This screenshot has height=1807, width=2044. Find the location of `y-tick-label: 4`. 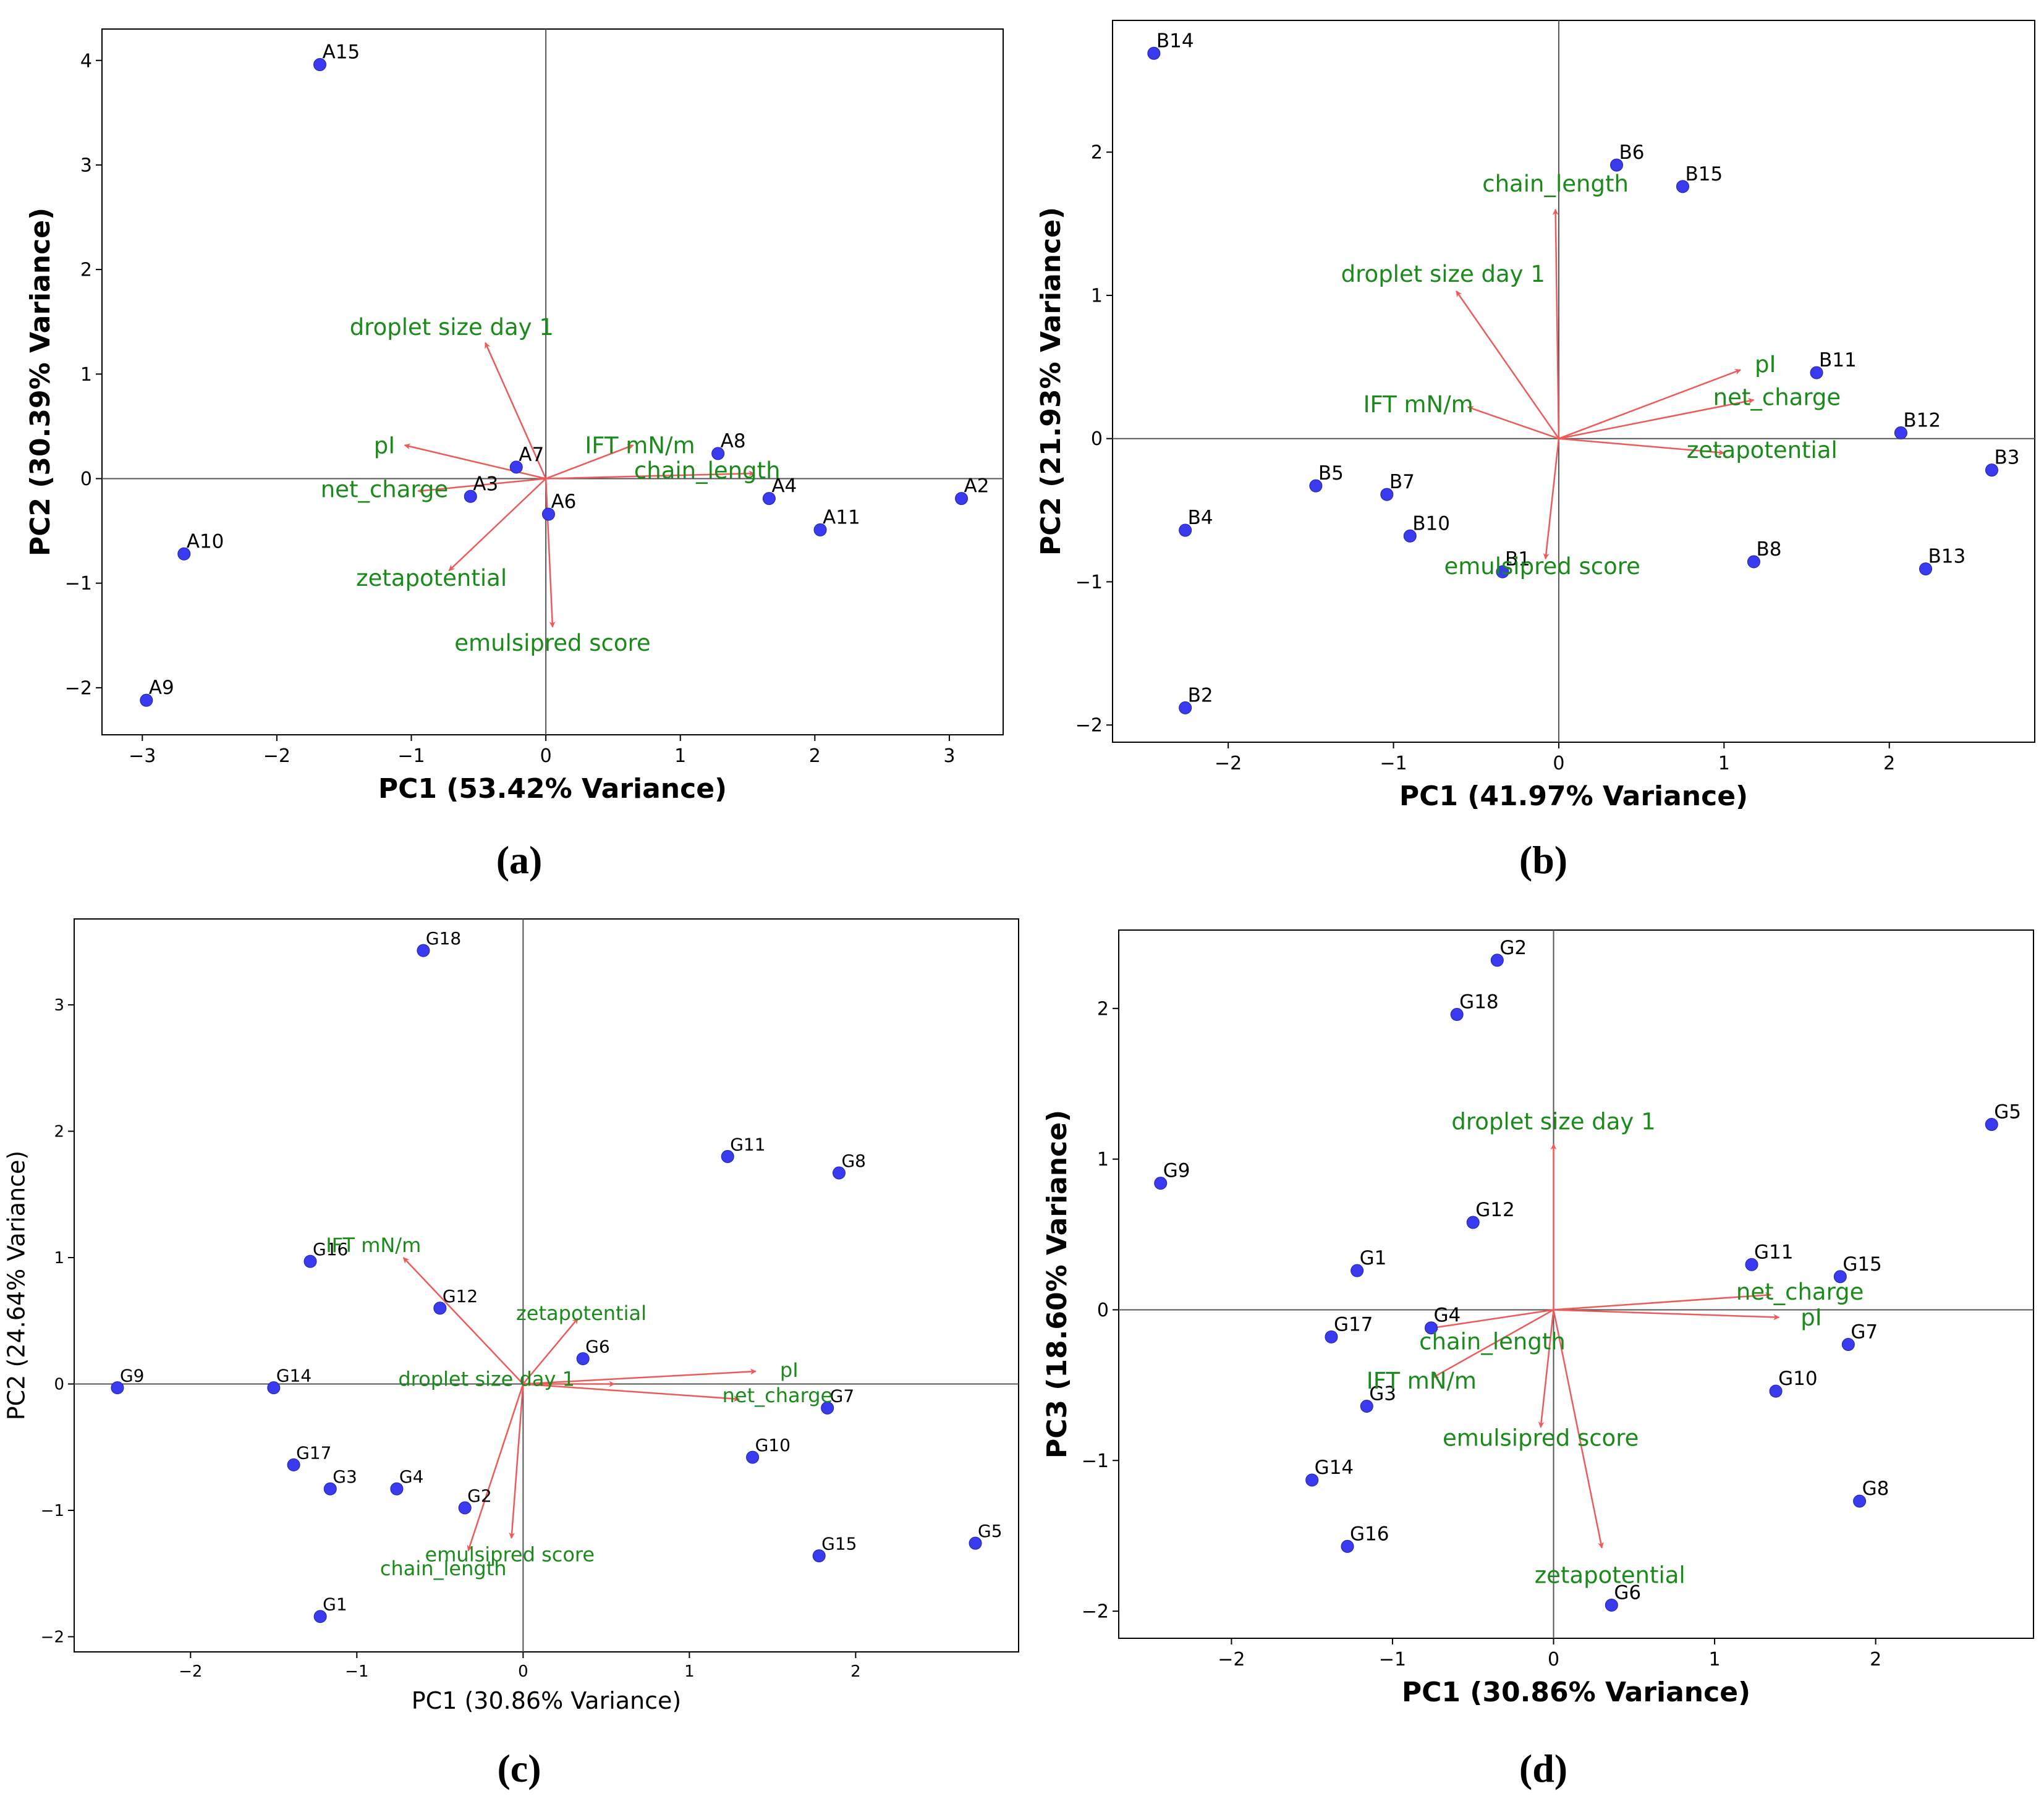

y-tick-label: 4 is located at coordinates (86, 61).